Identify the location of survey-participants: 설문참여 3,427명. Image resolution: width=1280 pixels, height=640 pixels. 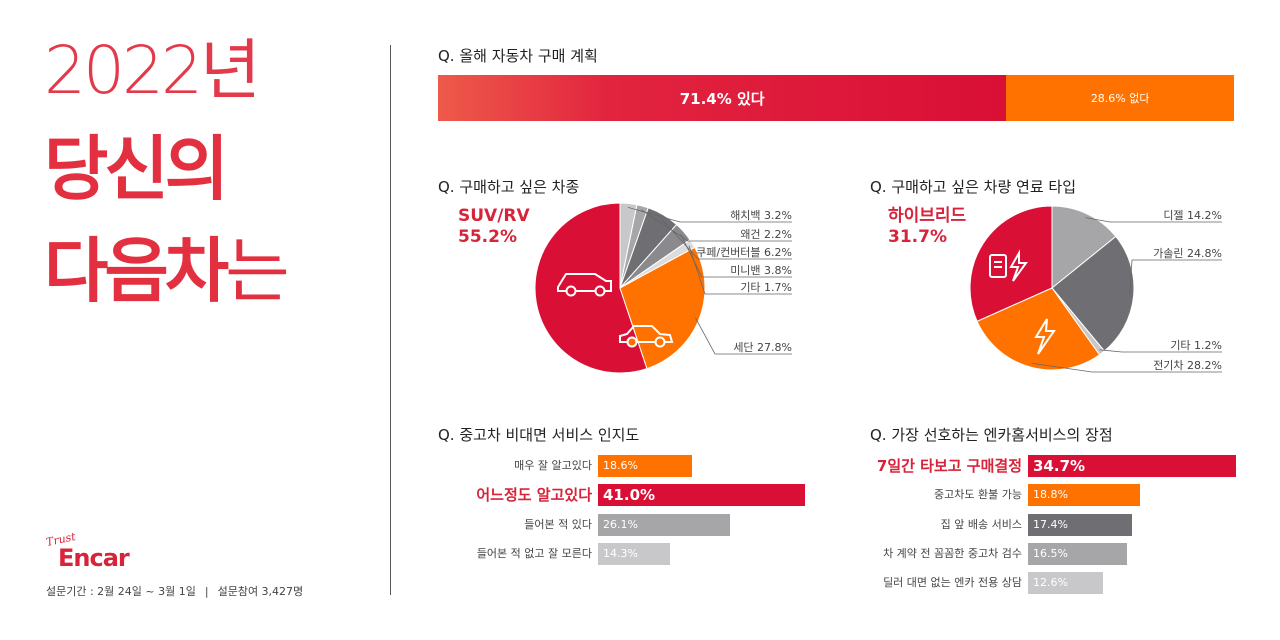
(260, 591).